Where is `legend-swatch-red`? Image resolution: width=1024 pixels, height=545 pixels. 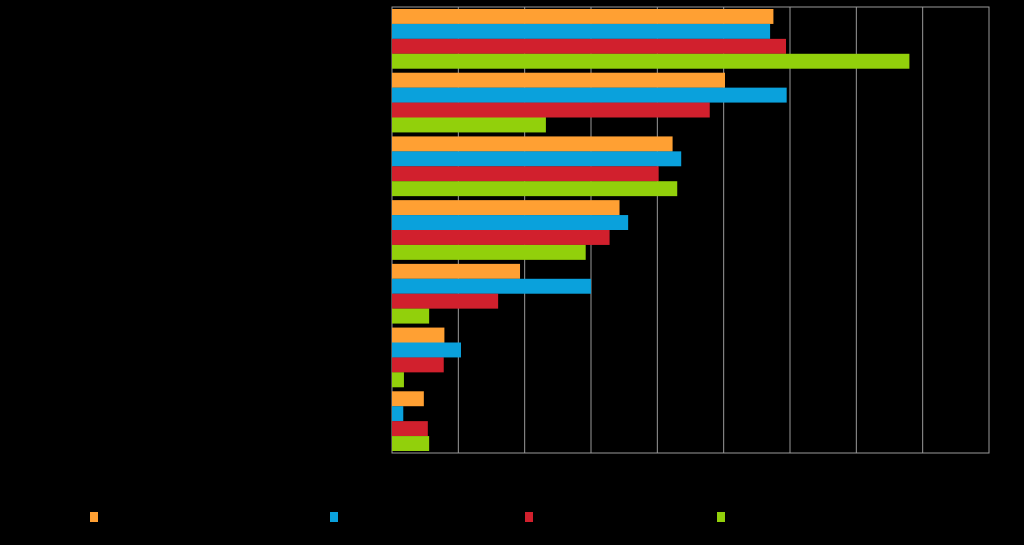
legend-swatch-red is located at coordinates (529, 517).